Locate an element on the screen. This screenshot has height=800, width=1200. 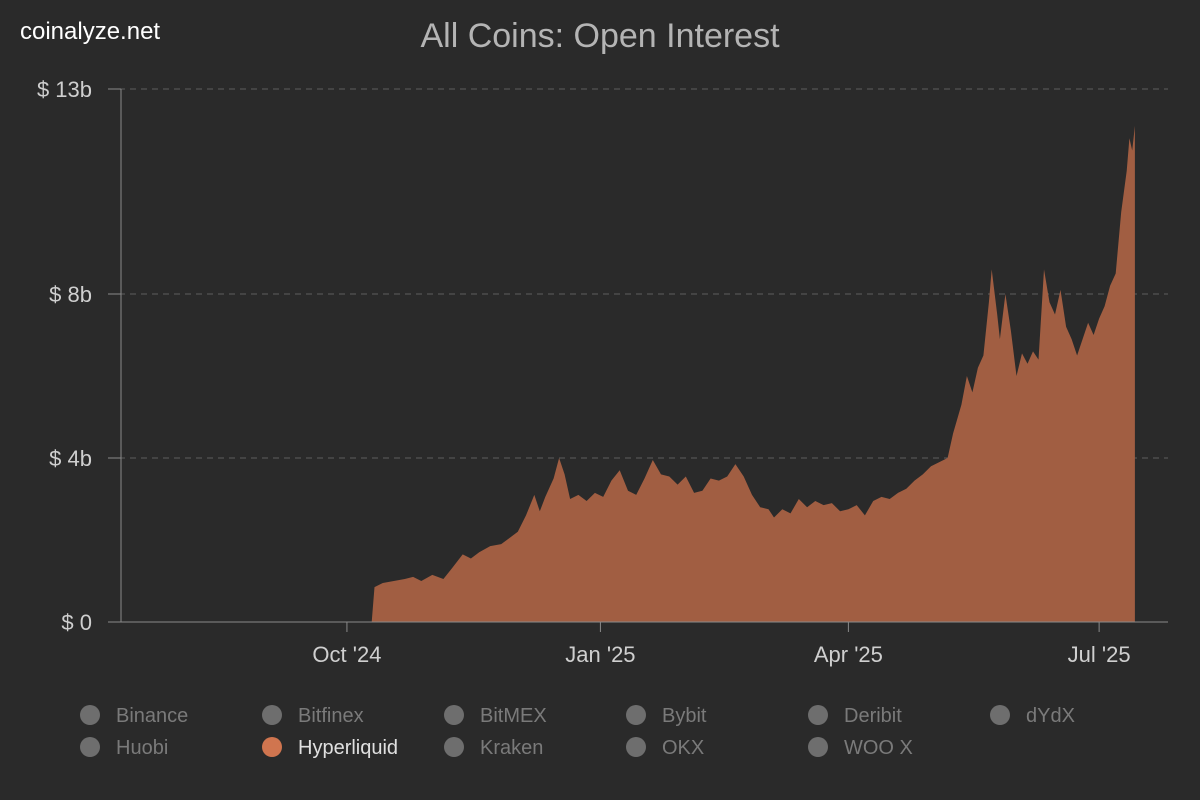
legend-item-woo-x: WOO X is located at coordinates (878, 748).